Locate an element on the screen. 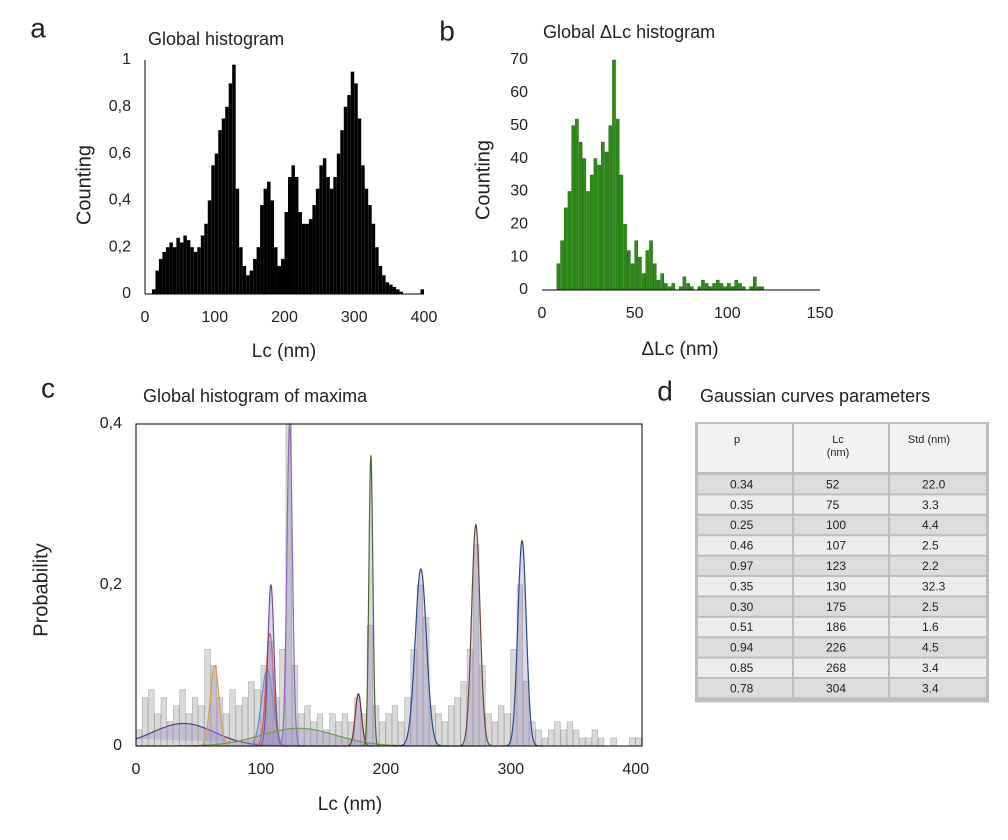 This screenshot has width=1008, height=840. y-axis-label: Counting is located at coordinates (84, 185).